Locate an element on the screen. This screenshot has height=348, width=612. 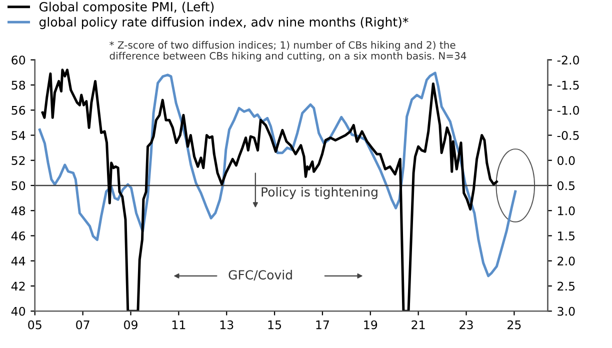
x-tick-label: 21 is located at coordinates (418, 325).